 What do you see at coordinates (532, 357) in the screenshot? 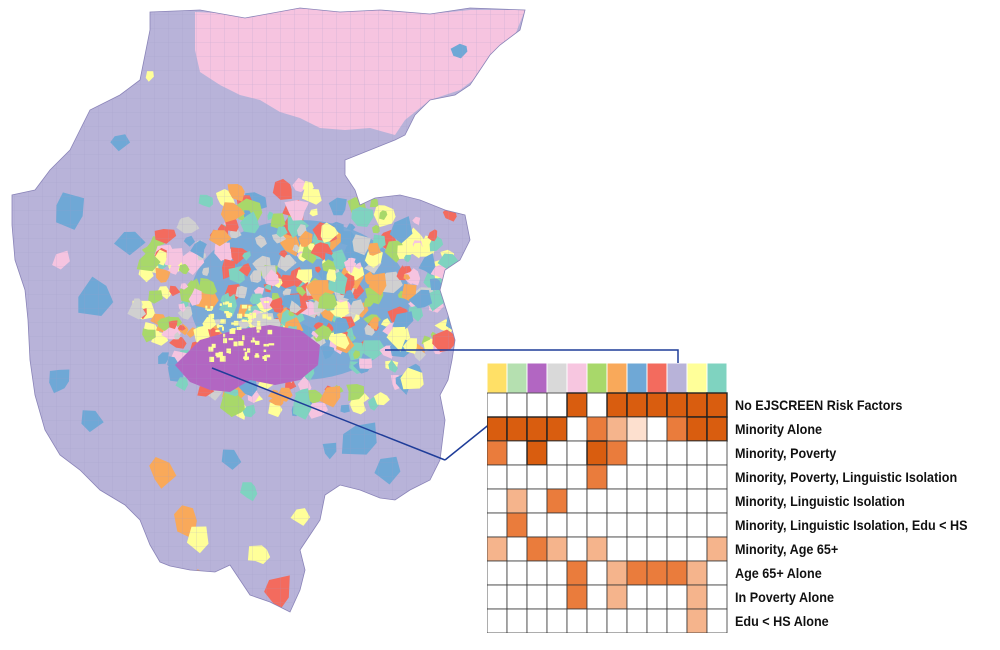
I see `callout-line-upper` at bounding box center [532, 357].